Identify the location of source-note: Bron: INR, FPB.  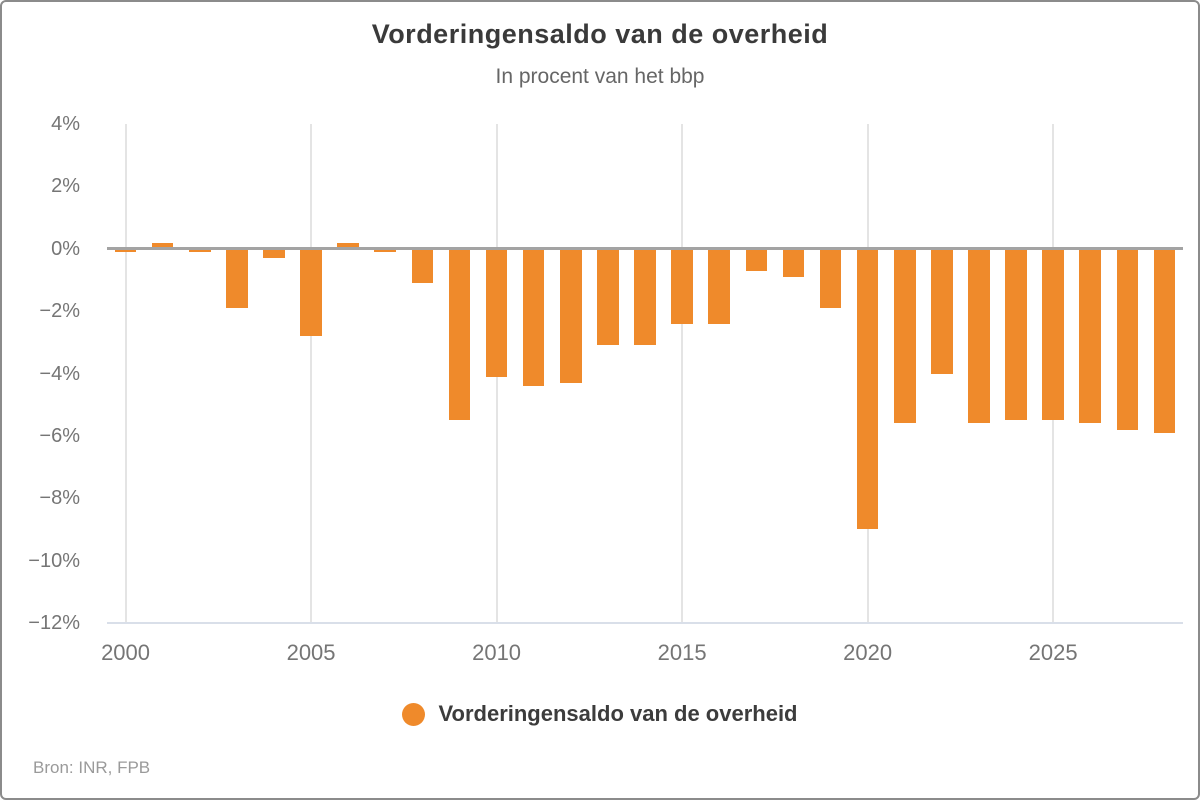
(92, 767).